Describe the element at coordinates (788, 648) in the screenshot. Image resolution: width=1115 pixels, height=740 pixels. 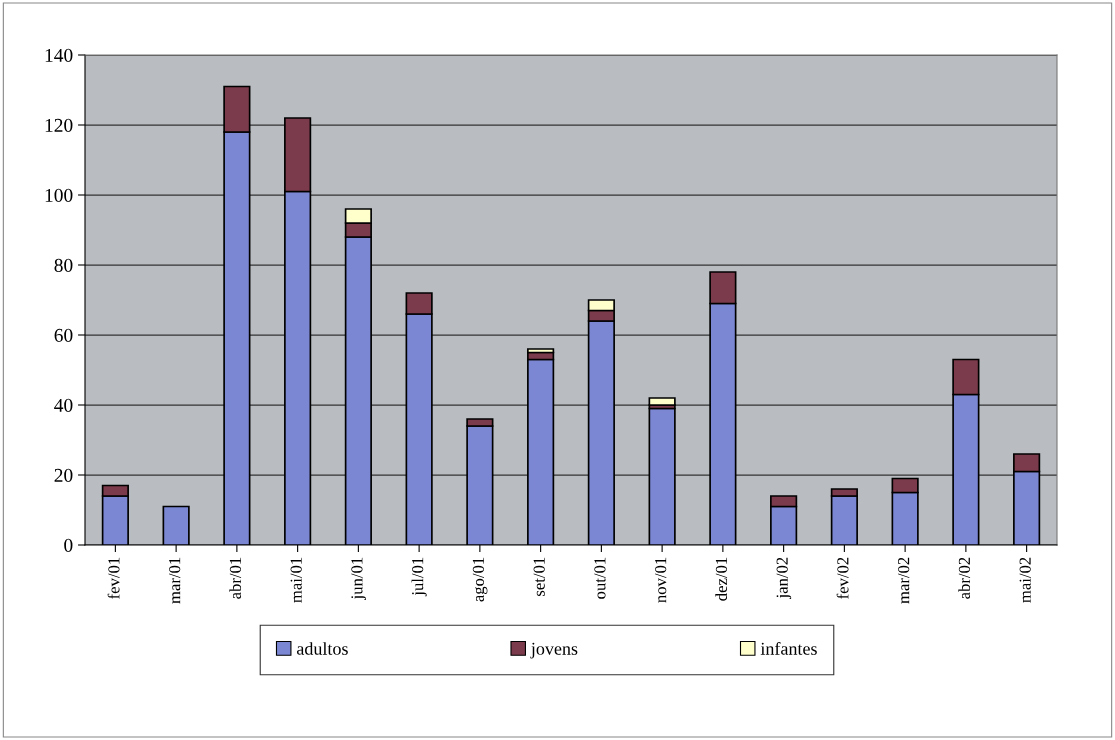
I see `legend-label: infantes` at that location.